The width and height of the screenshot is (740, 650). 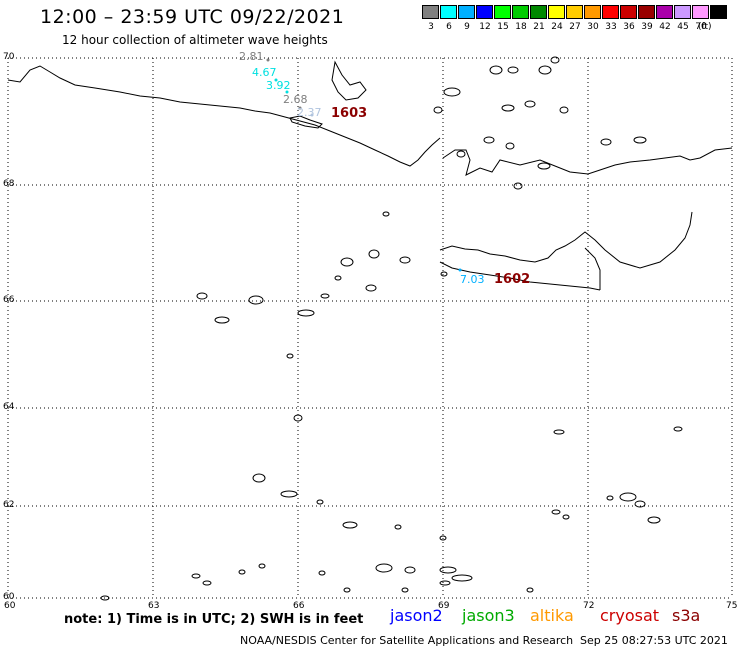 I want to click on lat-label-66: 66, so click(x=9, y=300).